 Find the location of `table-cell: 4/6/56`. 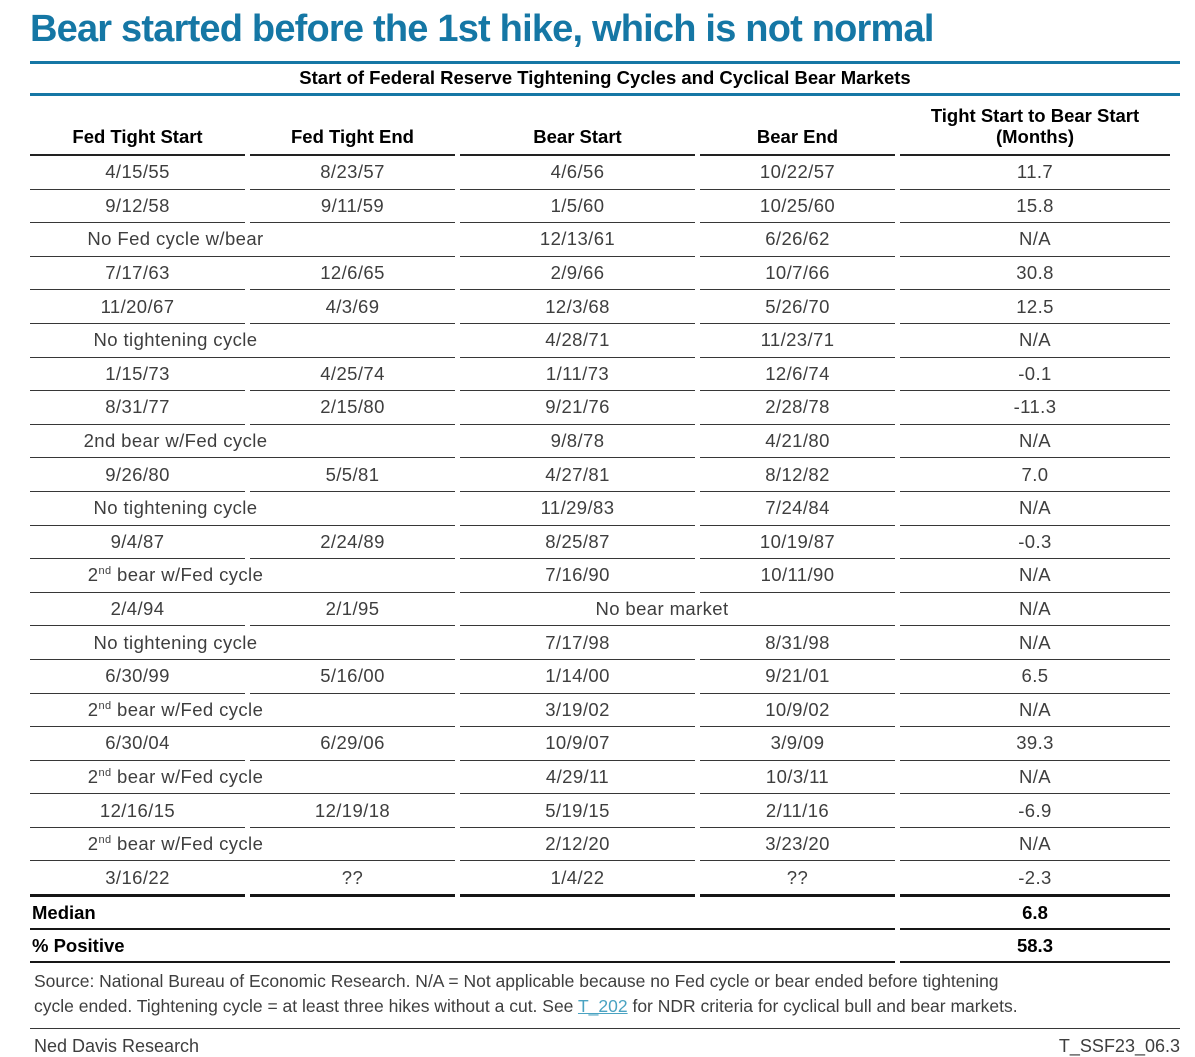

table-cell: 4/6/56 is located at coordinates (577, 173).